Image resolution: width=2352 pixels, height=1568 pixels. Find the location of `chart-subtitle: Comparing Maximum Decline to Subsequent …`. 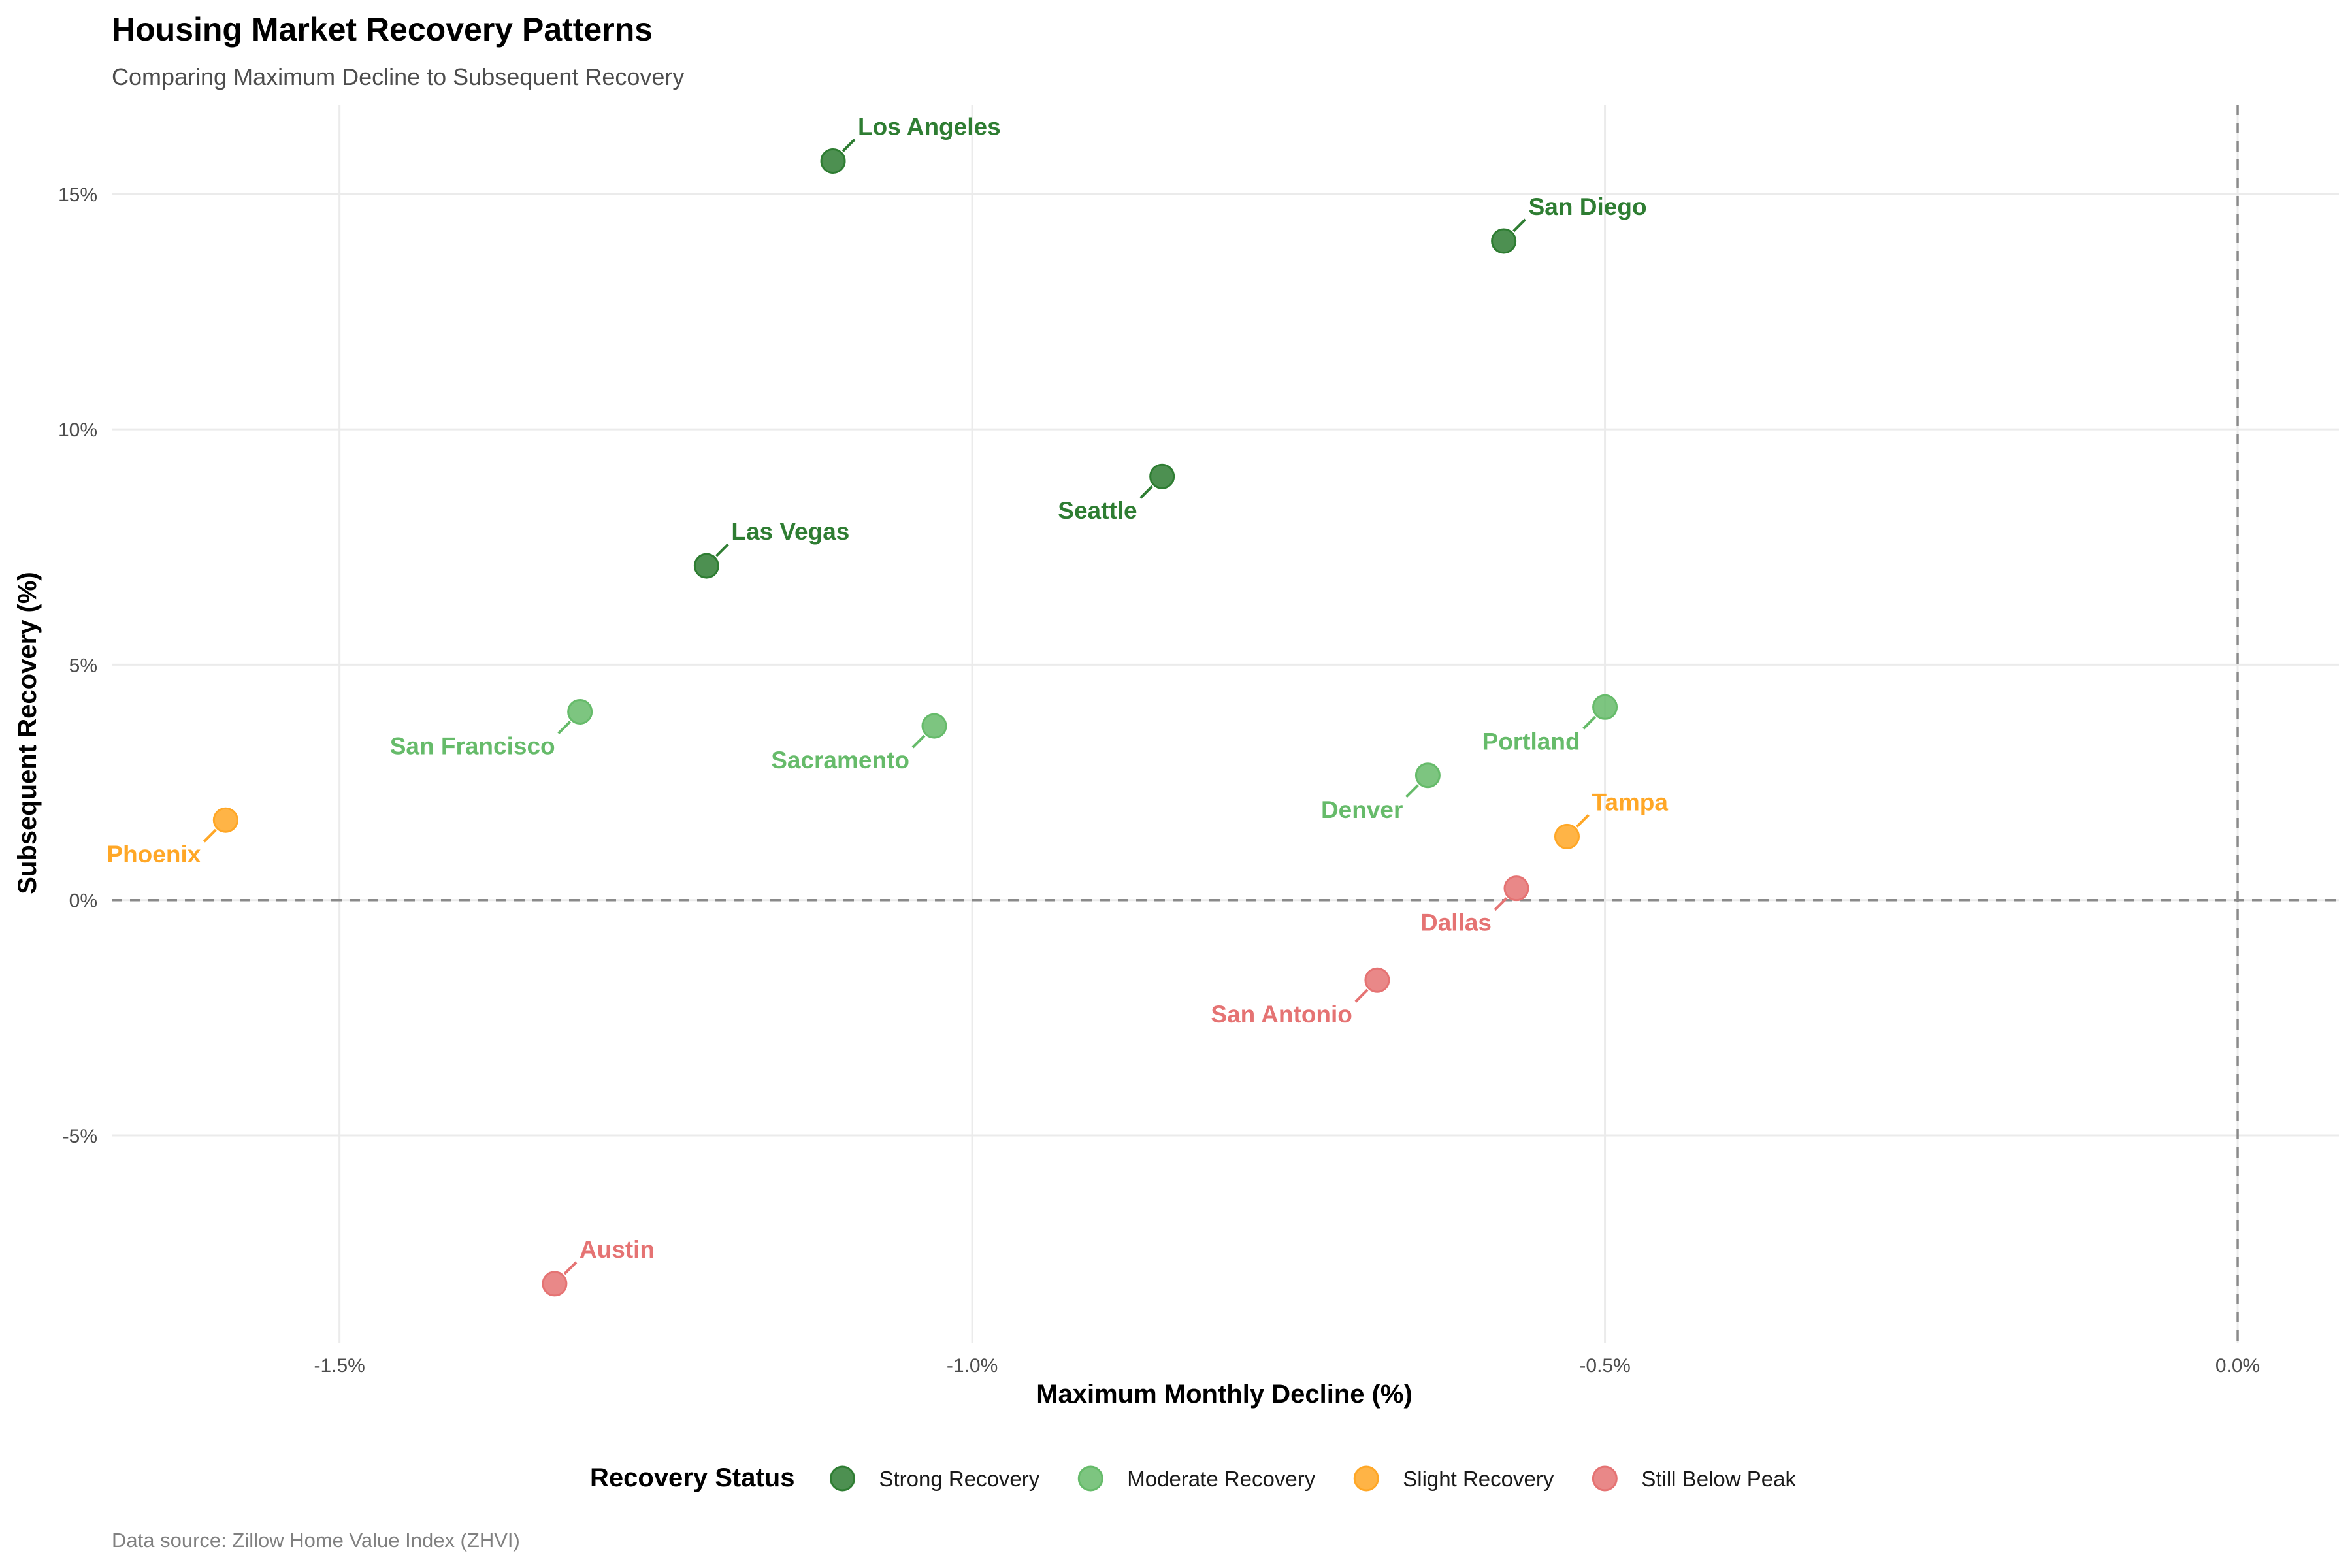

chart-subtitle: Comparing Maximum Decline to Subsequent … is located at coordinates (398, 76).